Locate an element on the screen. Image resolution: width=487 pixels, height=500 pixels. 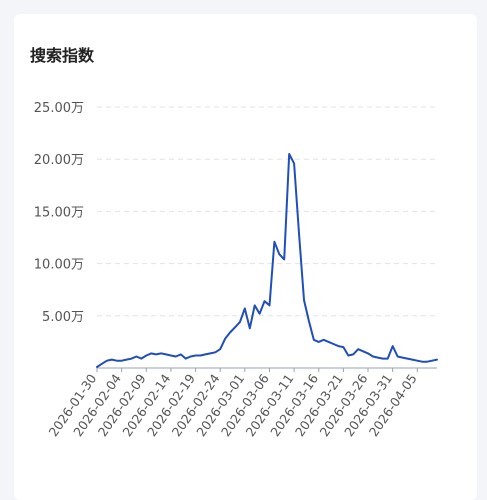
y-tick-label: 10.00万 is located at coordinates (59, 265).